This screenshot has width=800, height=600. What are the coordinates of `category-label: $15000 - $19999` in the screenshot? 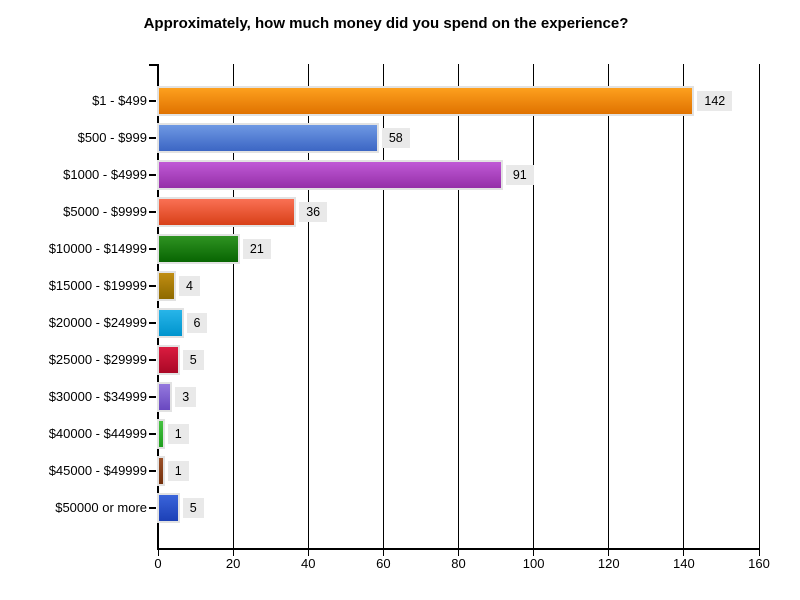 It's located at (97, 285).